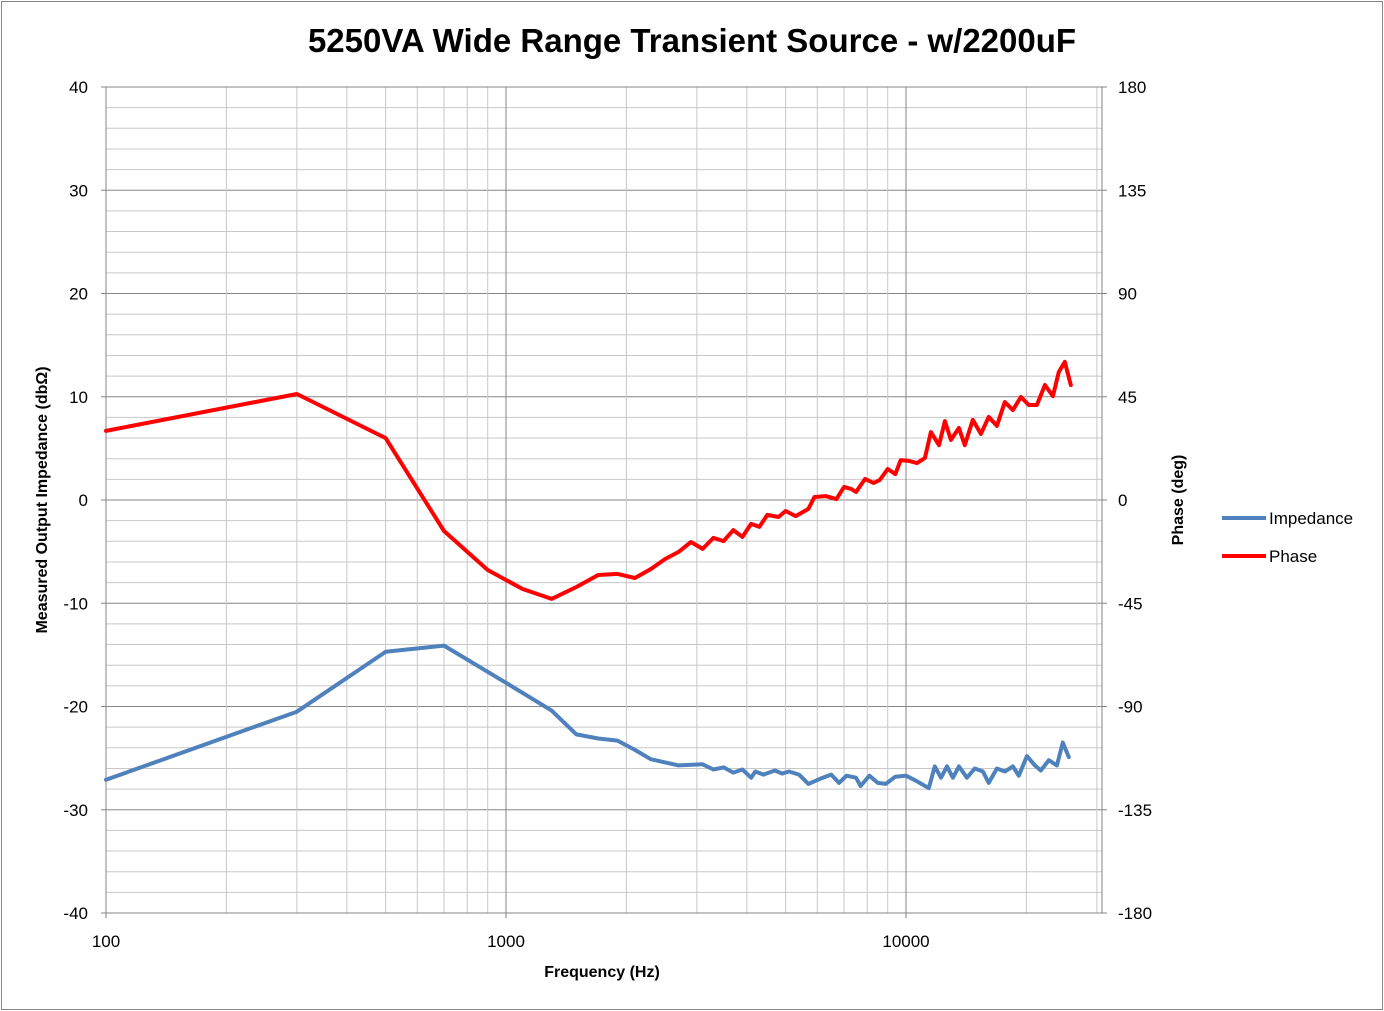 The image size is (1384, 1011). Describe the element at coordinates (1287, 537) in the screenshot. I see `legend: Impedance Phase` at that location.